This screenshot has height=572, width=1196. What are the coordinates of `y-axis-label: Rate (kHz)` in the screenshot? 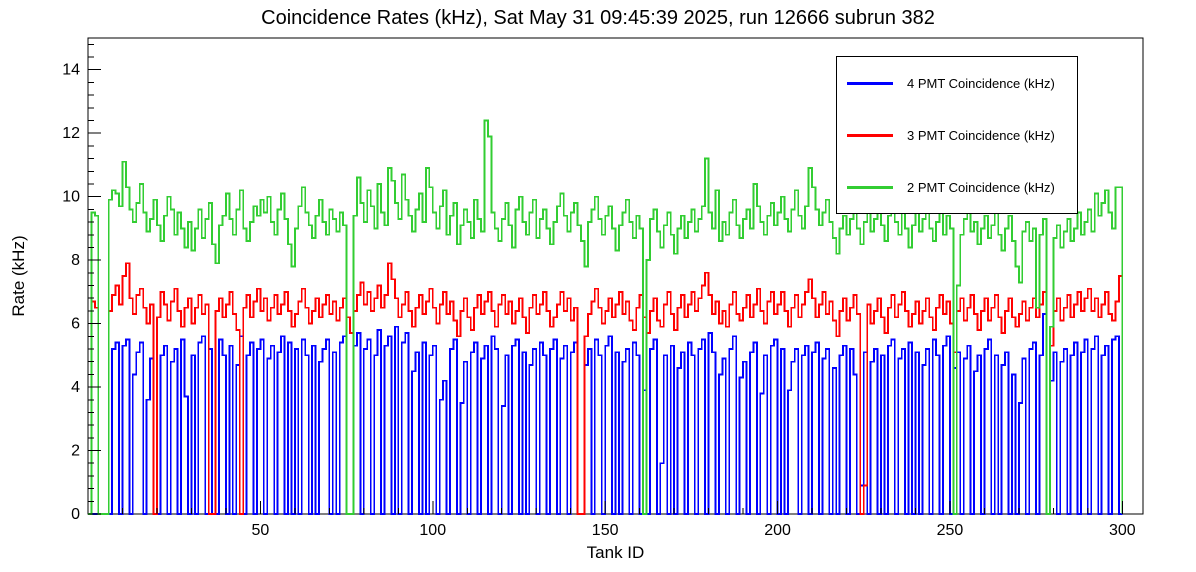 It's located at (18, 276).